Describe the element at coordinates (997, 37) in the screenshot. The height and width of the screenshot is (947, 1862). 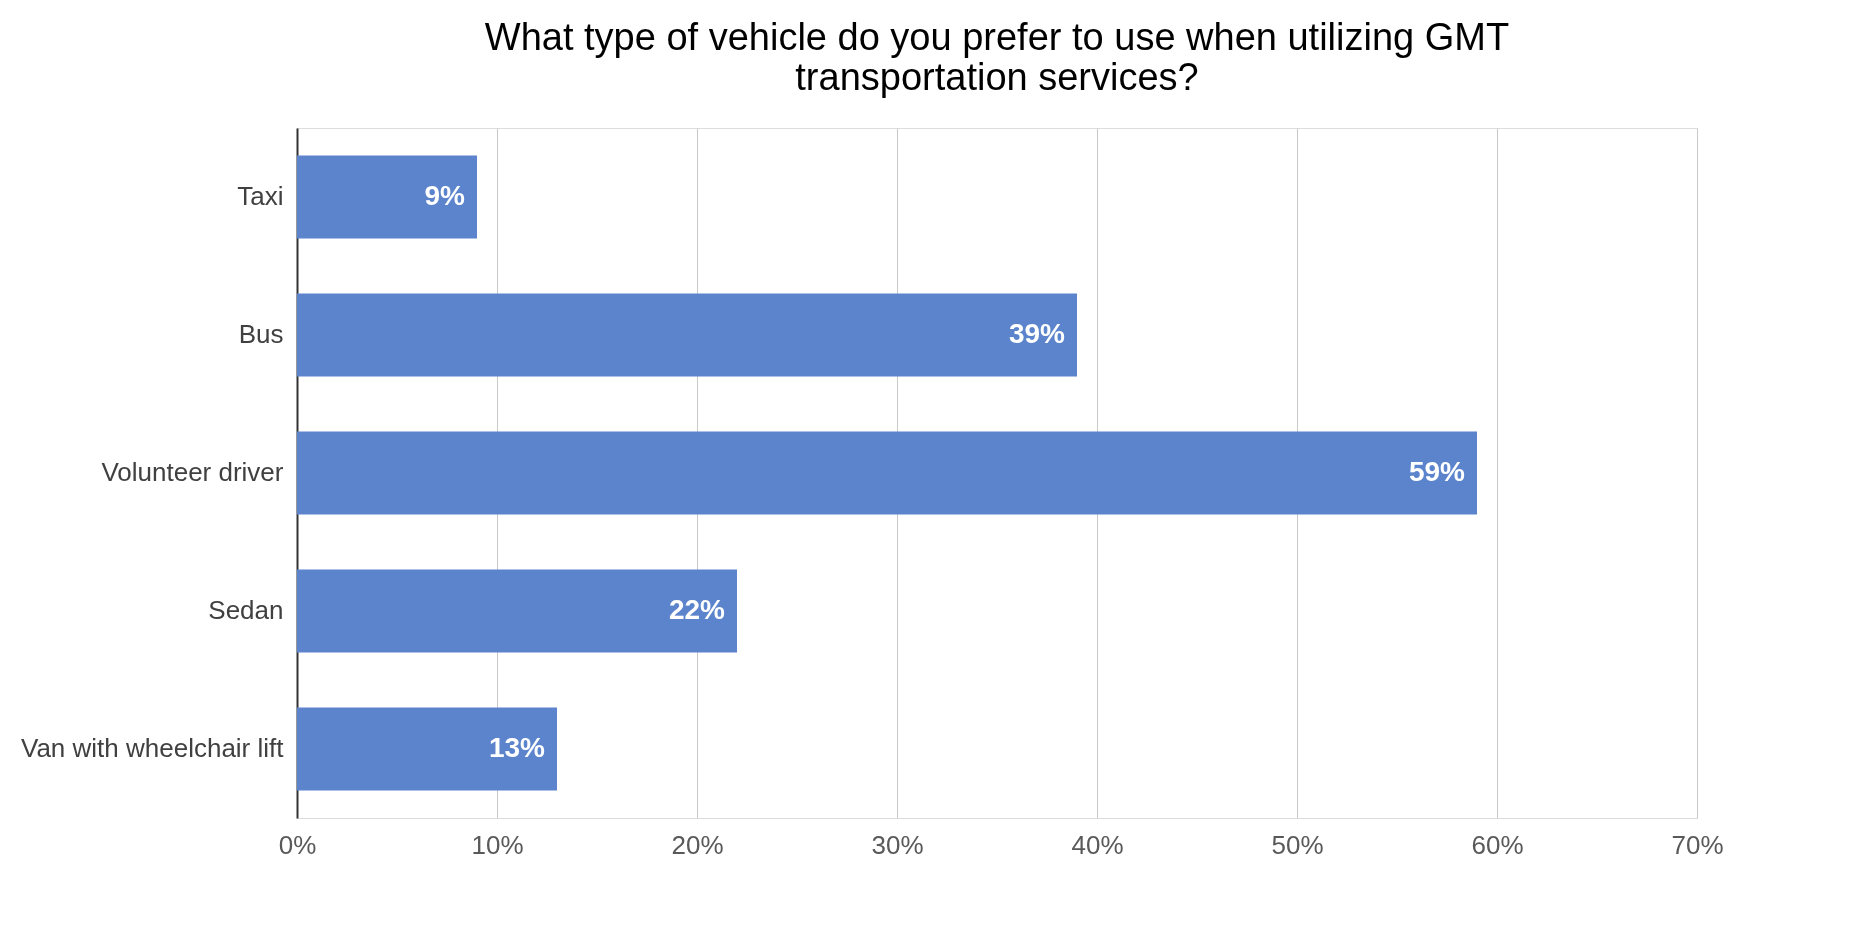
I see `text: What type of vehicle do you prefer to use when utilizing GMT` at that location.